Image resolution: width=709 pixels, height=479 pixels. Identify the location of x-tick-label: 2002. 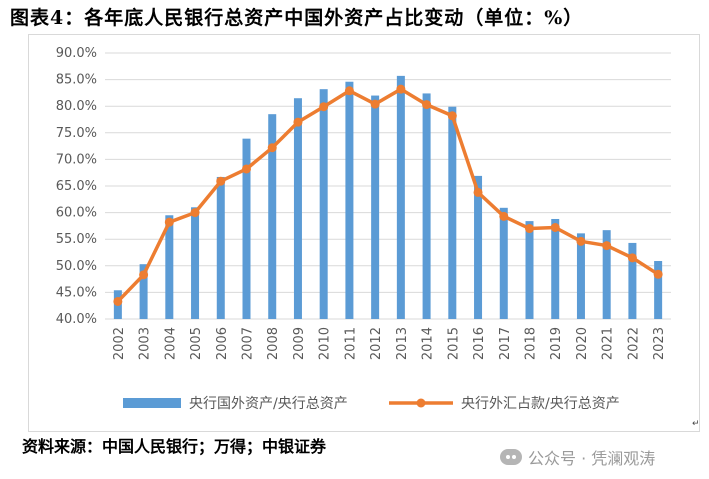
(119, 343).